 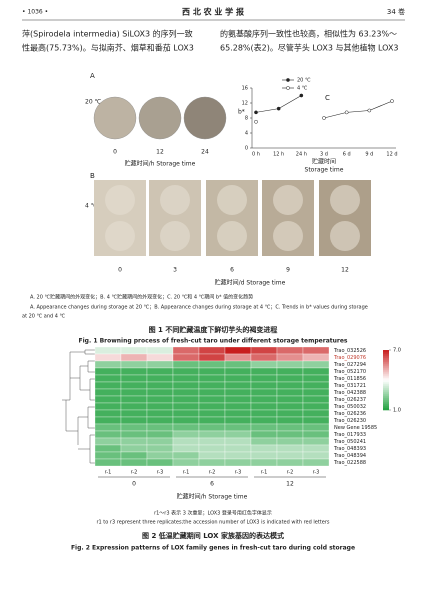 I want to click on gene-label: Trao_052170, so click(x=349, y=372).